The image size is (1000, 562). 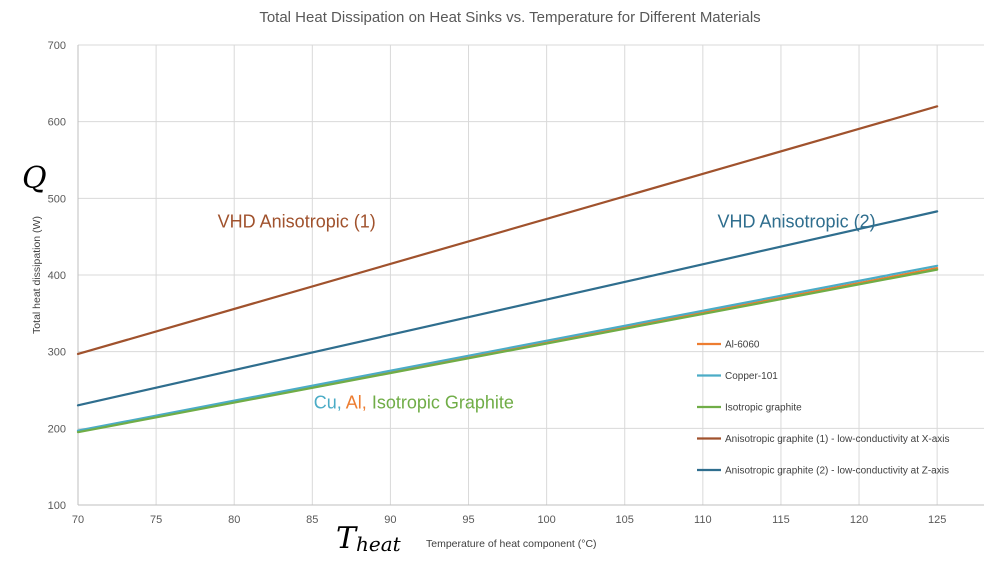 What do you see at coordinates (347, 538) in the screenshot?
I see `x-symbol-main: T` at bounding box center [347, 538].